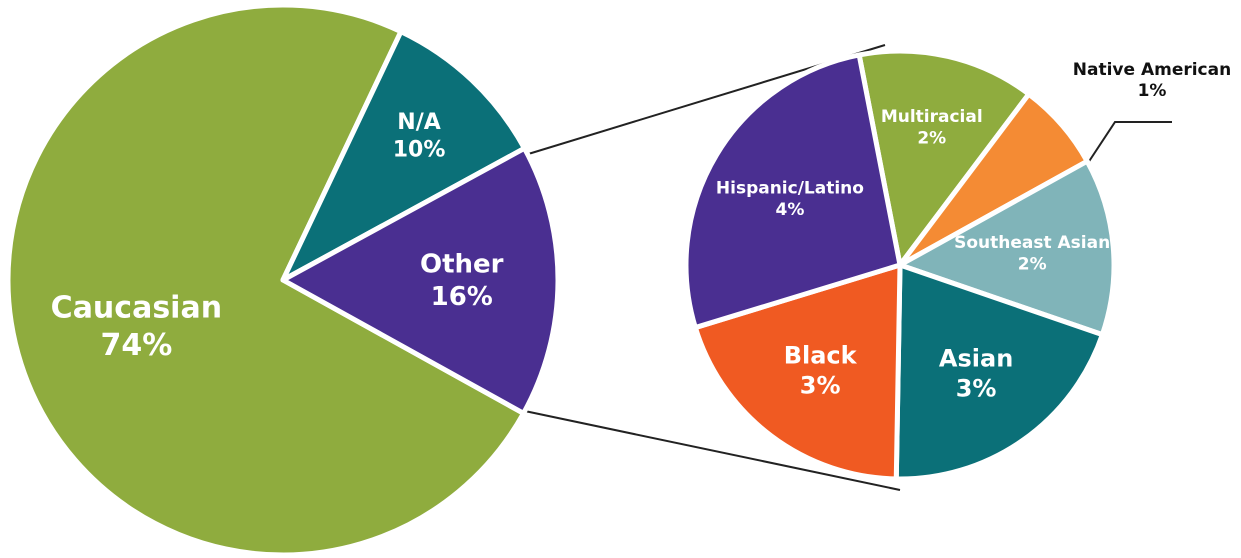  Describe the element at coordinates (790, 210) in the screenshot. I see `slice-value-label: 4%` at that location.